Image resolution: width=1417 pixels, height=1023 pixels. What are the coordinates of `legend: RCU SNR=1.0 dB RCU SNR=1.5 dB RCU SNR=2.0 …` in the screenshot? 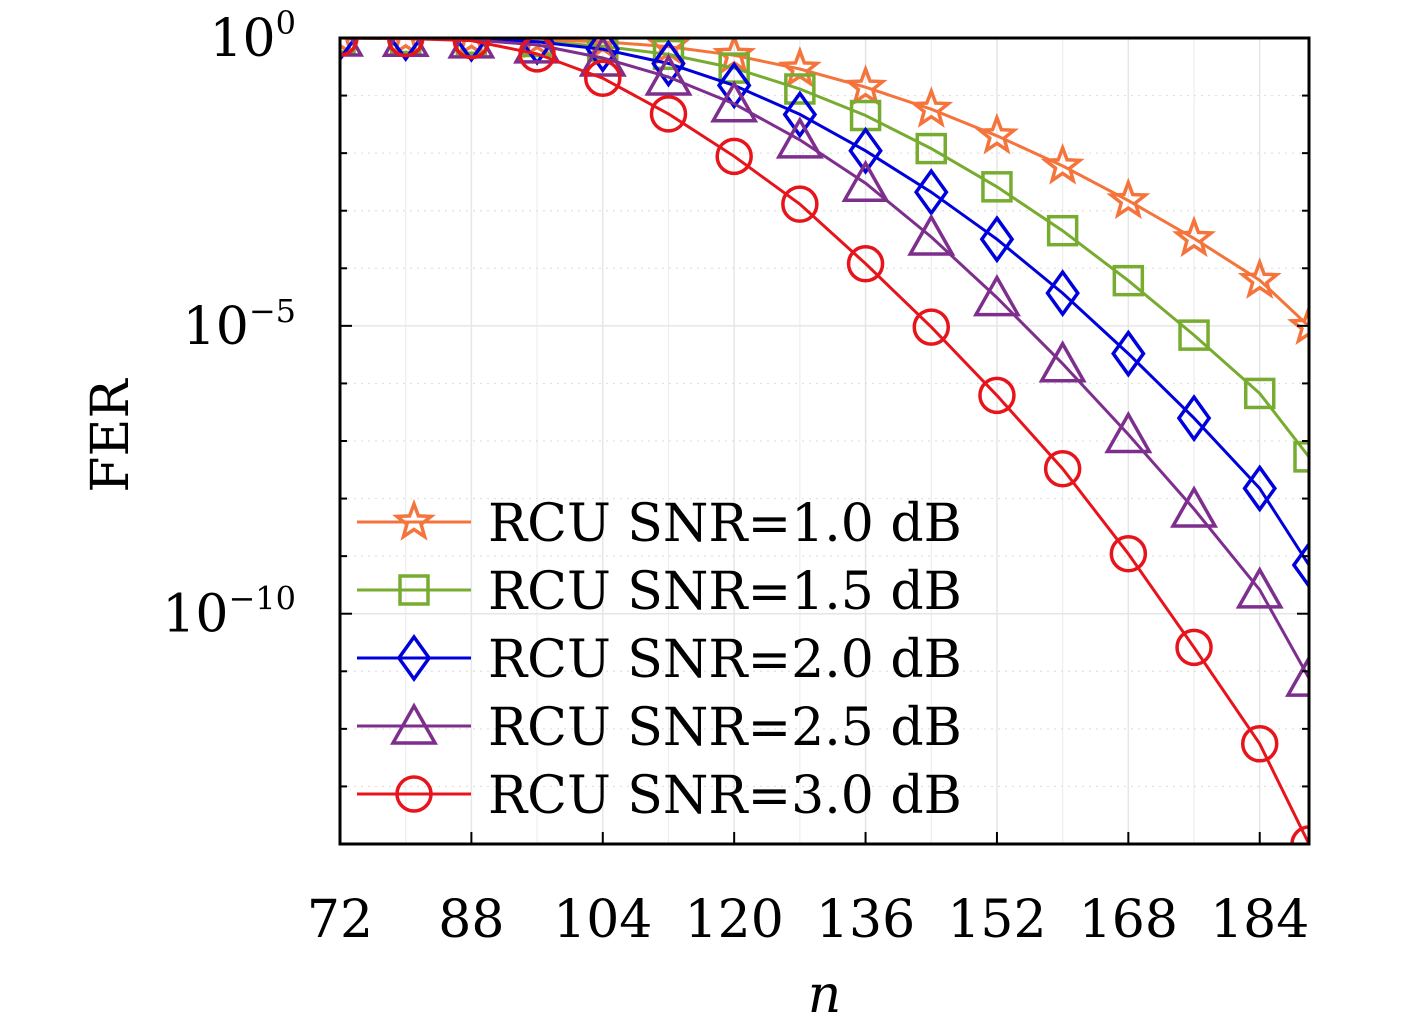 It's located at (659, 660).